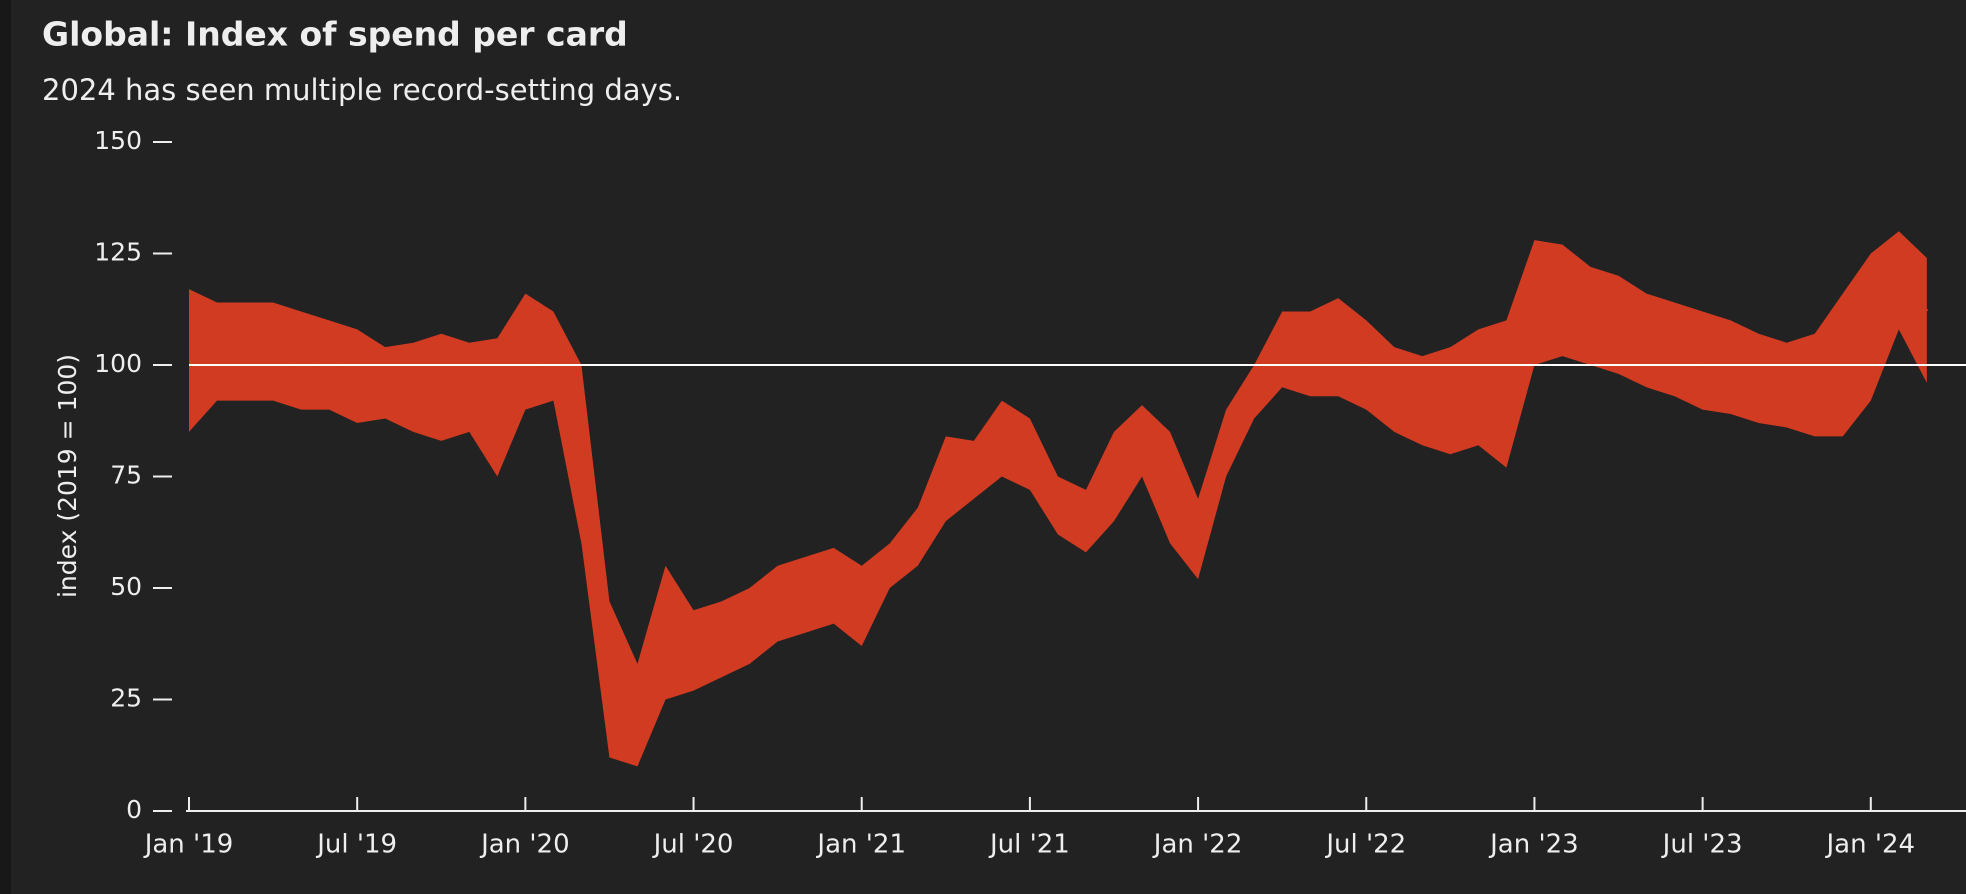 The height and width of the screenshot is (894, 1966). What do you see at coordinates (524, 845) in the screenshot?
I see `x-tick-label: Jan '20` at bounding box center [524, 845].